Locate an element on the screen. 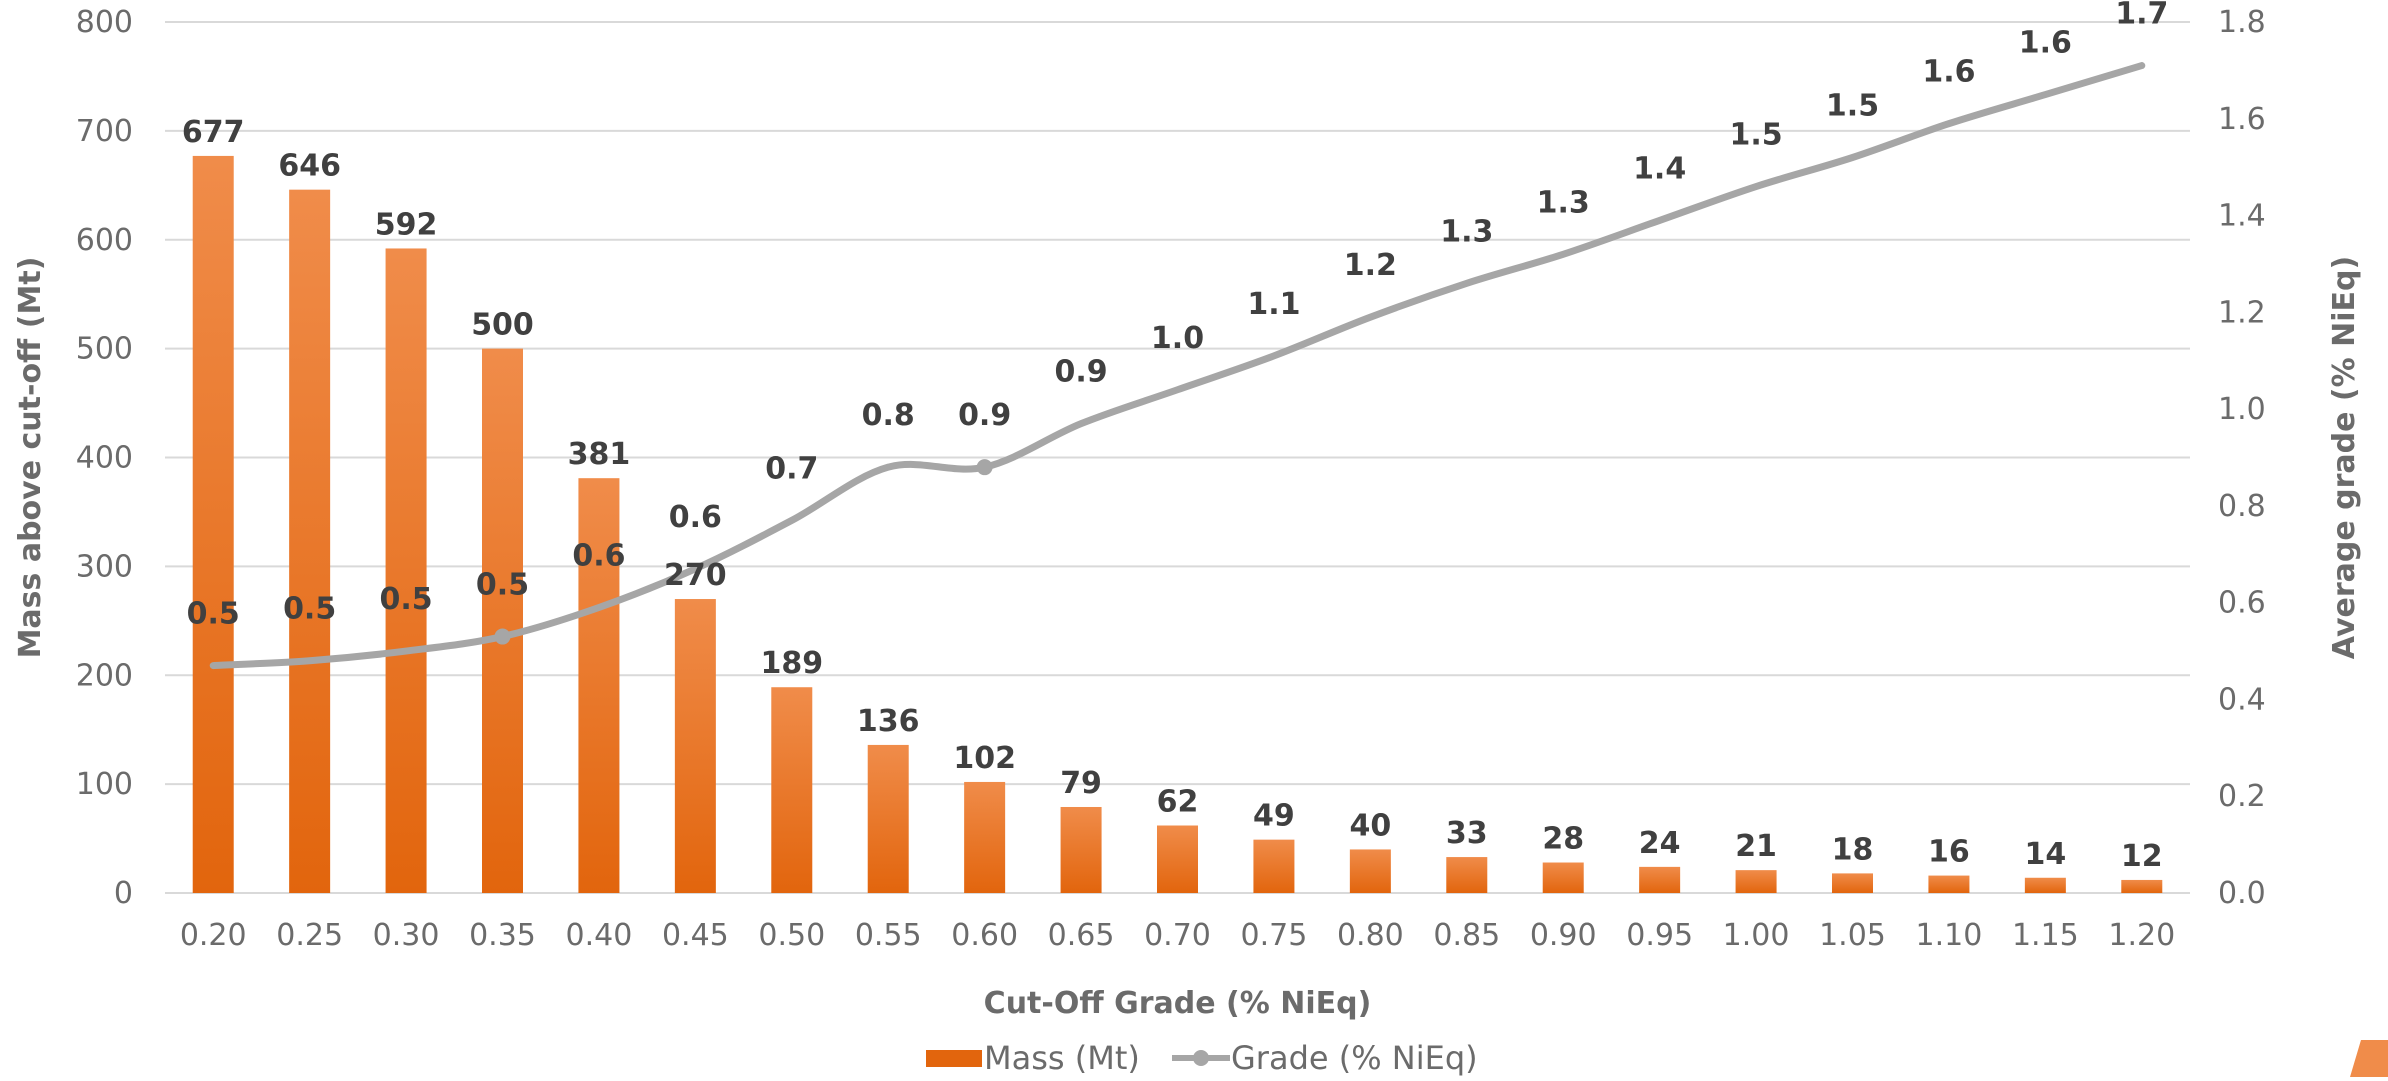 The image size is (2388, 1081). x-tick-label: 0.70 is located at coordinates (1177, 935).